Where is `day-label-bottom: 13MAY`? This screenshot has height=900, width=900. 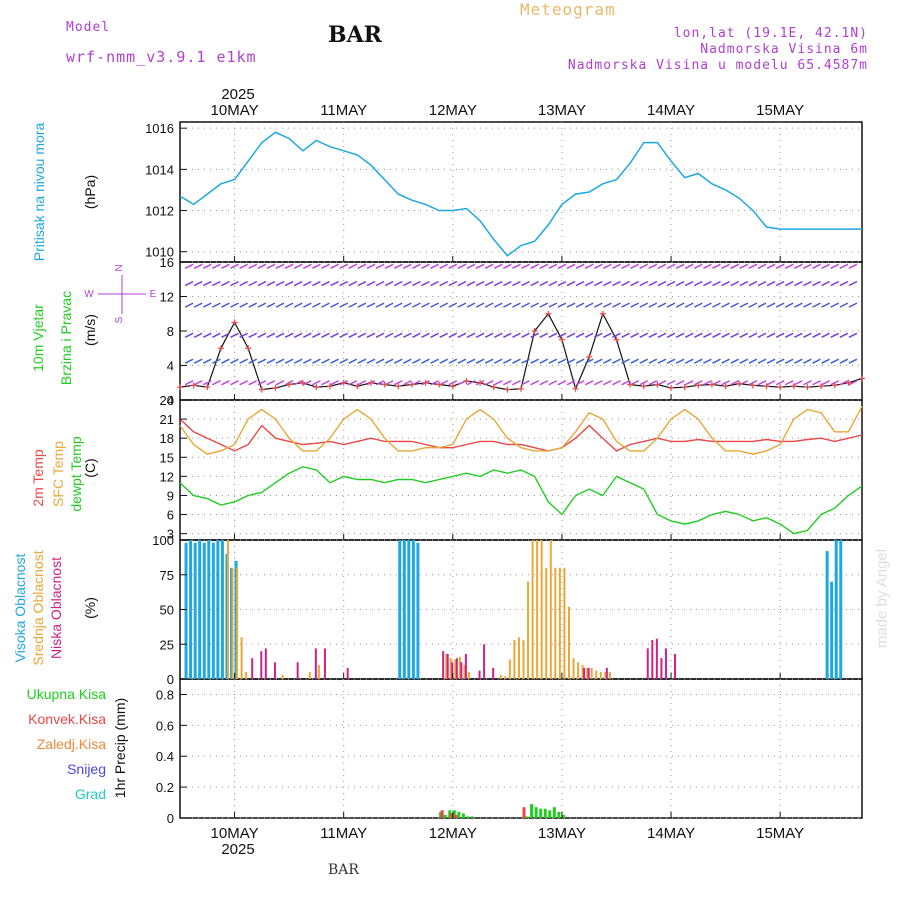
day-label-bottom: 13MAY is located at coordinates (562, 833).